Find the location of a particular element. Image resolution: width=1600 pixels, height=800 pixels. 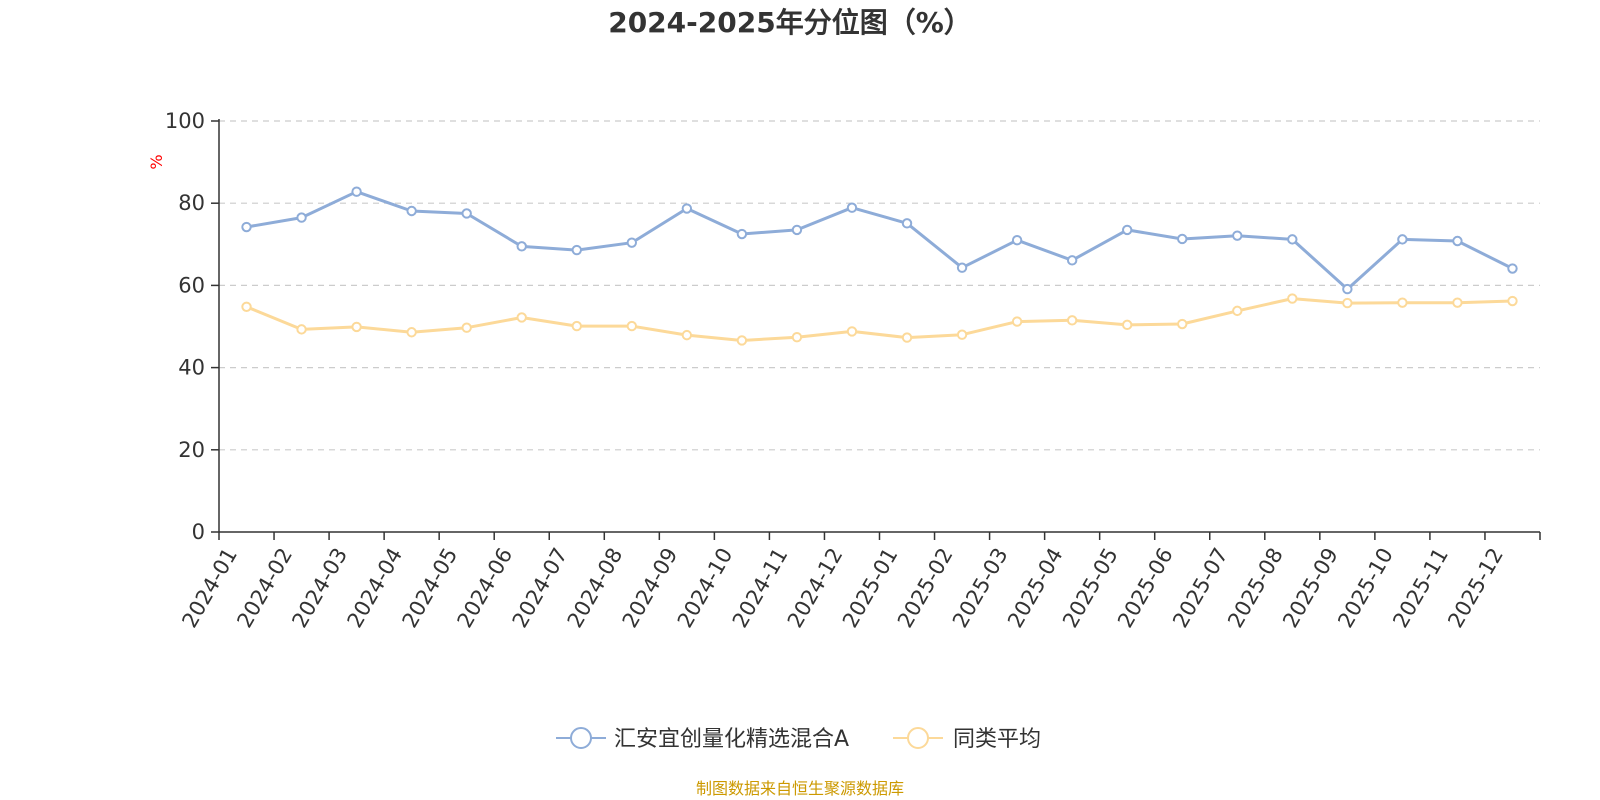

chart-title: 2024-2025年分位图（%） is located at coordinates (790, 22).